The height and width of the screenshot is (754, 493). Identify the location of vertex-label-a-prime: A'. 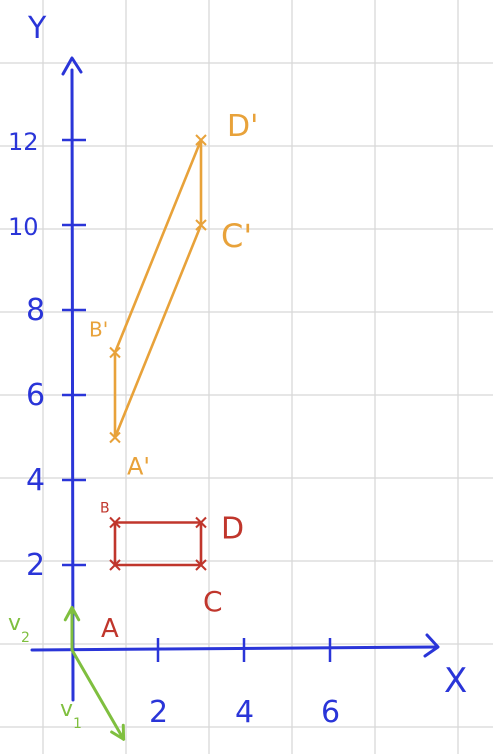
(138, 467).